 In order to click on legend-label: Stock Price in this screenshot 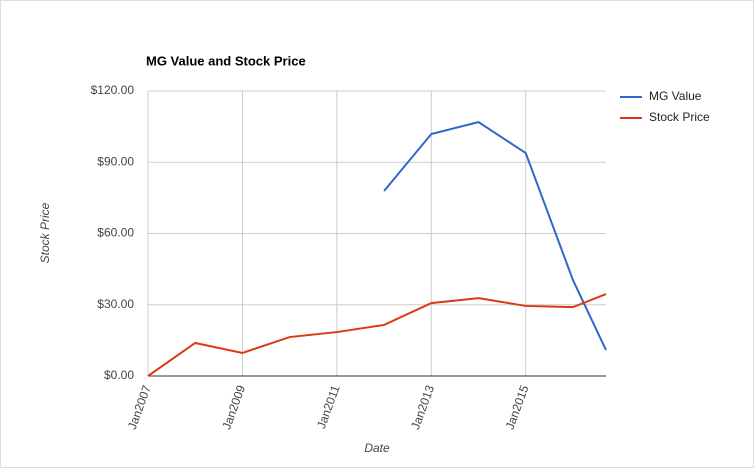, I will do `click(679, 117)`.